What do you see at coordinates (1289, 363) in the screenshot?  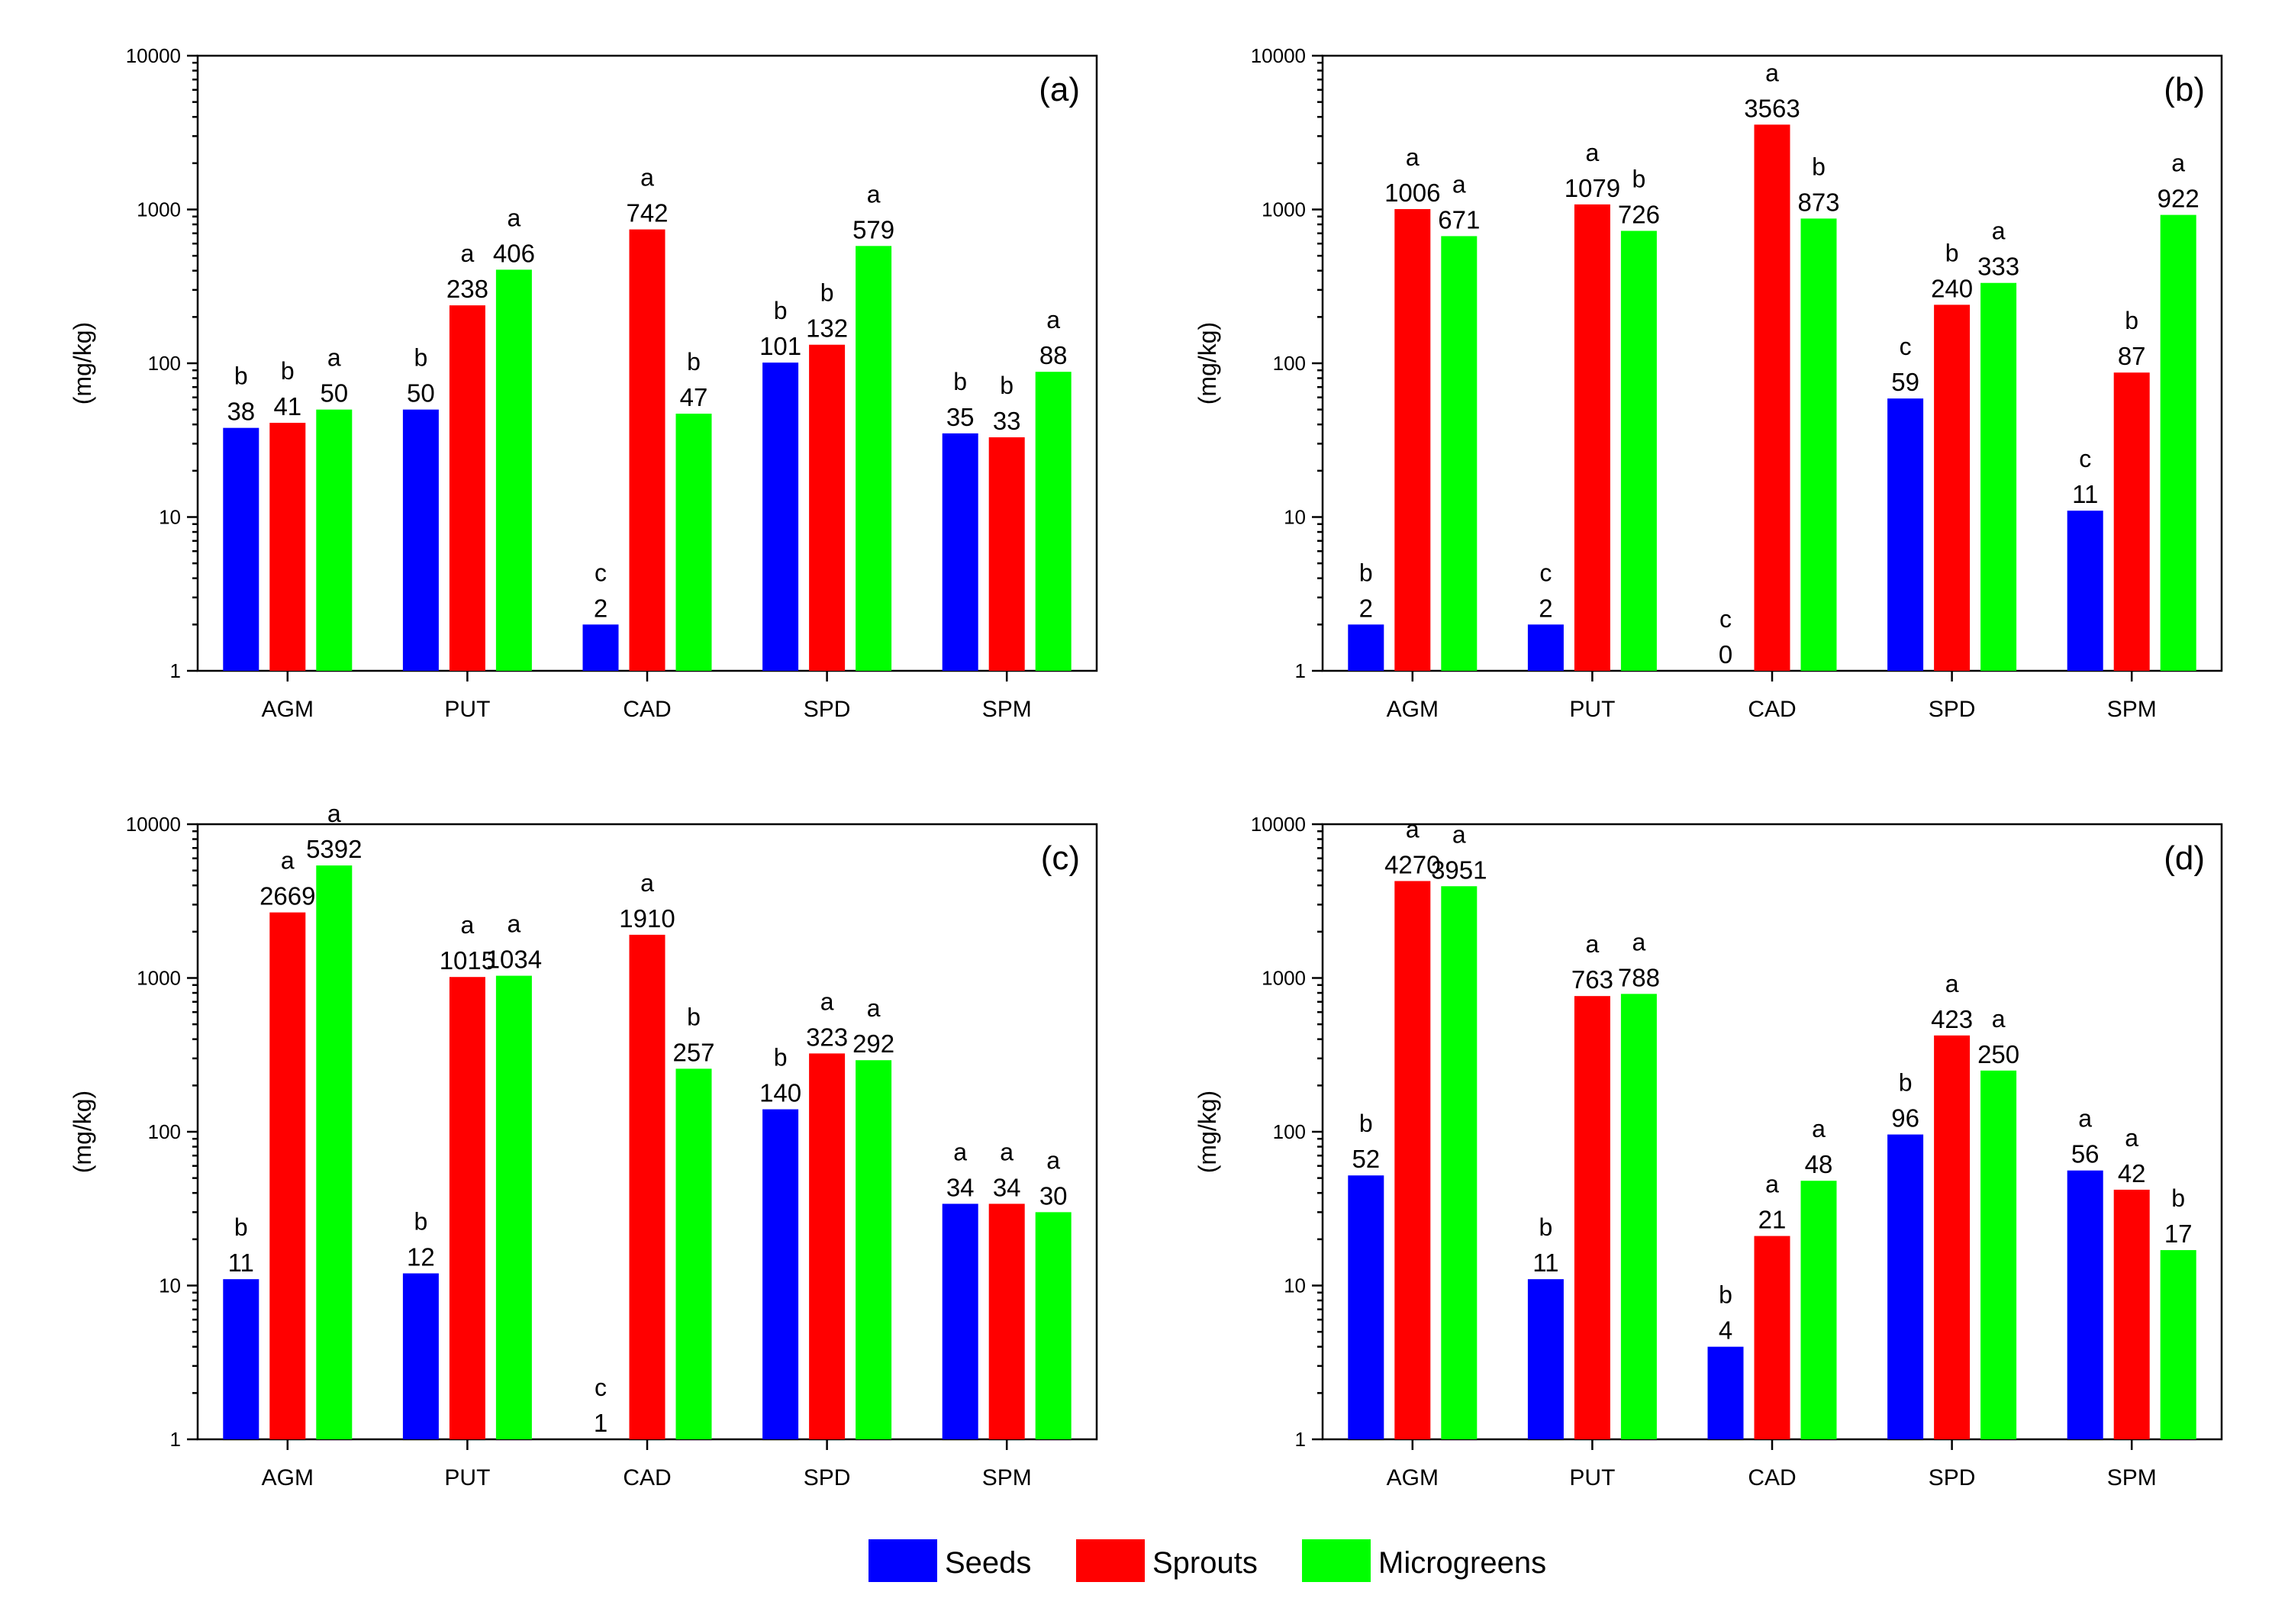 I see `y-tick-label: 100` at bounding box center [1289, 363].